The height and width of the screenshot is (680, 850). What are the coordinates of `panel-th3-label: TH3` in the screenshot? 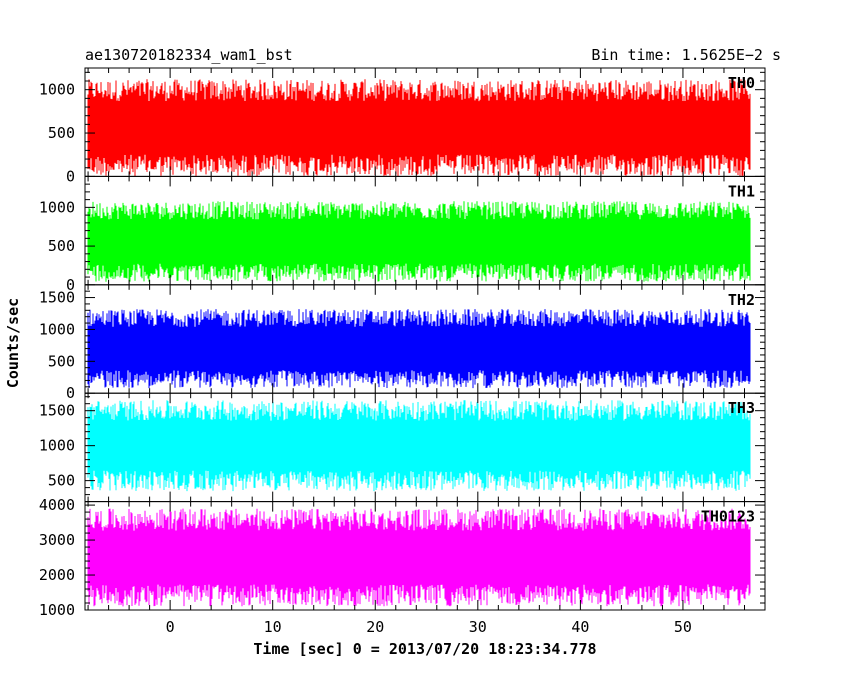 It's located at (741, 408).